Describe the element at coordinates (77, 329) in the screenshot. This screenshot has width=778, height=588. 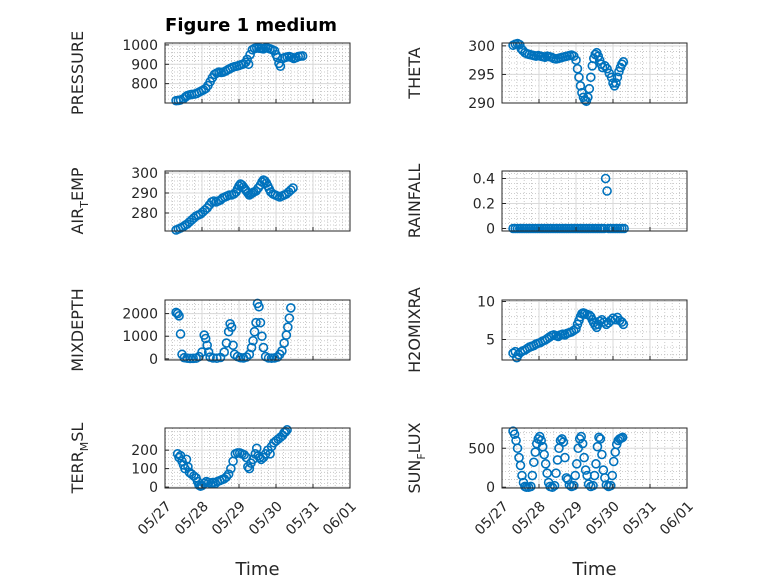
I see `mixdepth-ylabel: MIXDEPTH` at that location.